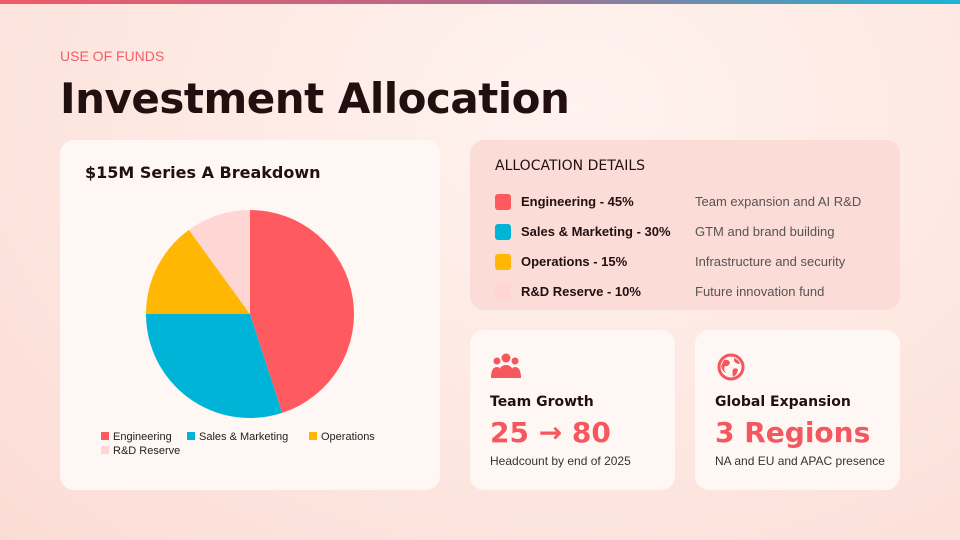 Image resolution: width=960 pixels, height=540 pixels. Describe the element at coordinates (315, 98) in the screenshot. I see `page-title: Investment Allocation` at that location.